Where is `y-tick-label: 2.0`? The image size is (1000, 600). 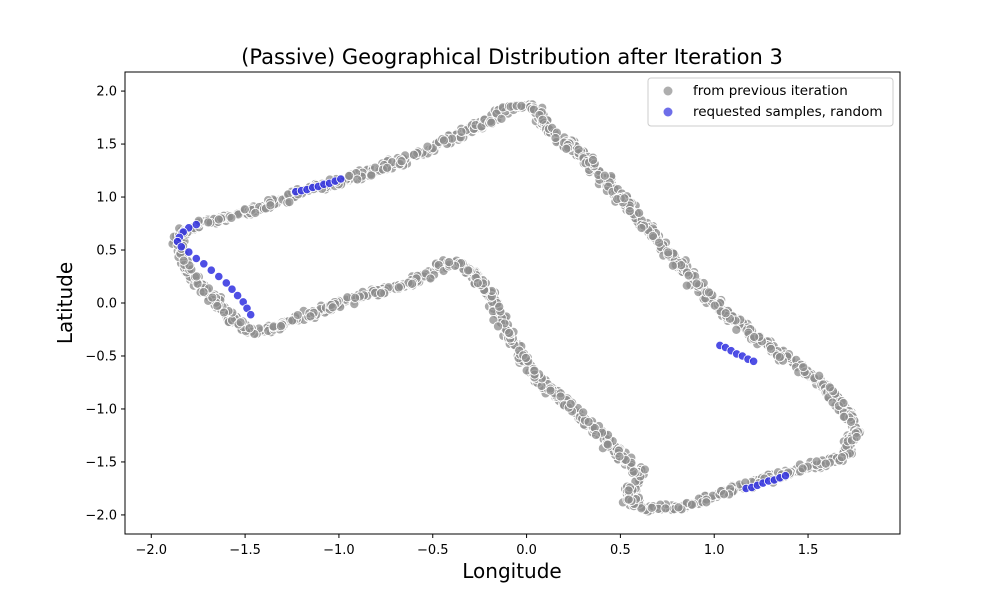 y-tick-label: 2.0 is located at coordinates (106, 92).